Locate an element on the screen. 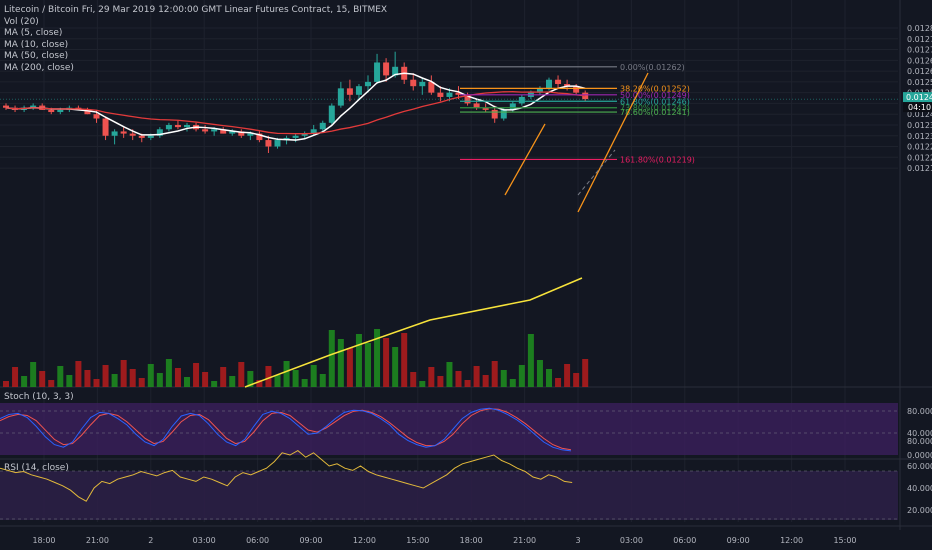 This screenshot has width=932, height=550. stoch-tick-label: 80.0000 is located at coordinates (919, 411).